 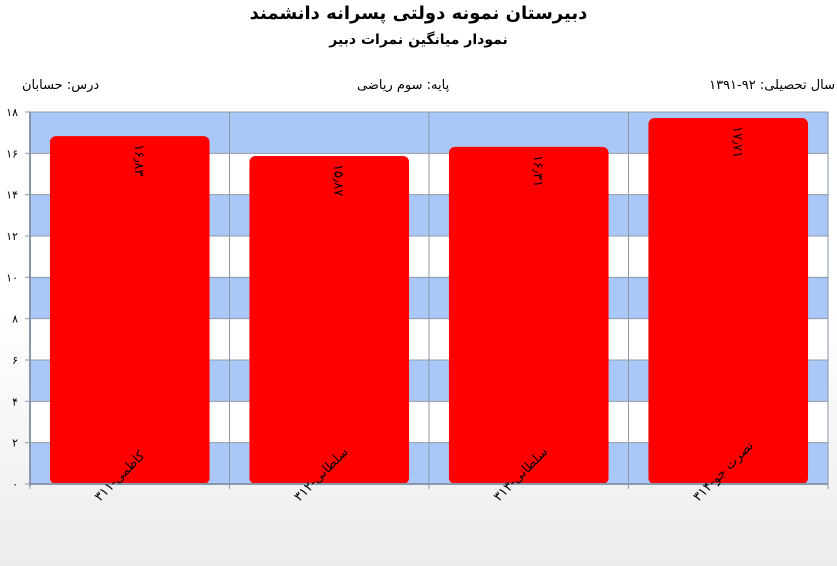 What do you see at coordinates (15, 443) in the screenshot?
I see `y-tick-label: ۲` at bounding box center [15, 443].